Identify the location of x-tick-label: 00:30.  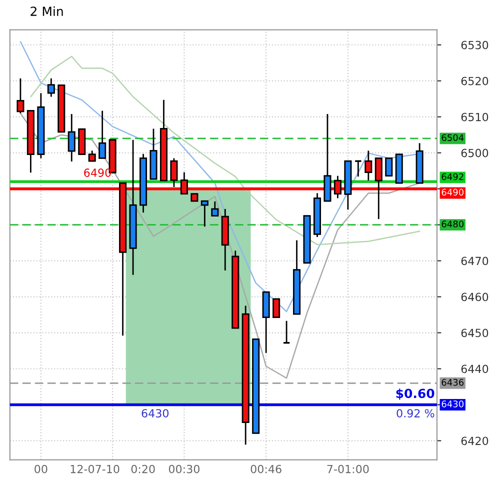
(184, 469).